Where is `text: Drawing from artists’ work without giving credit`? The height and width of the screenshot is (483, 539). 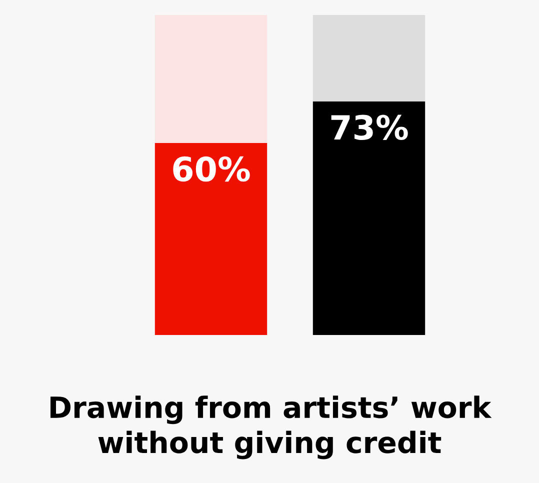
text: Drawing from artists’ work without giving credit is located at coordinates (271, 428).